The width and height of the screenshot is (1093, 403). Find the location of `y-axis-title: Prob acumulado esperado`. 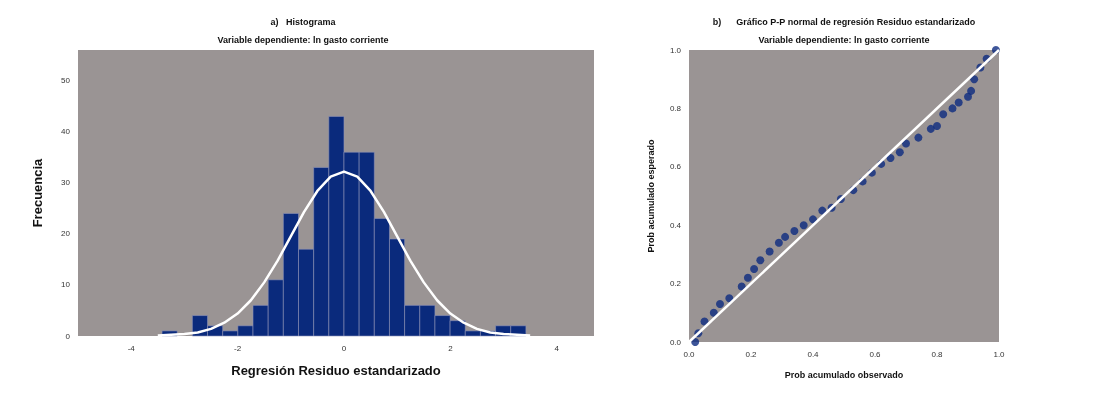

y-axis-title: Prob acumulado esperado is located at coordinates (650, 195).